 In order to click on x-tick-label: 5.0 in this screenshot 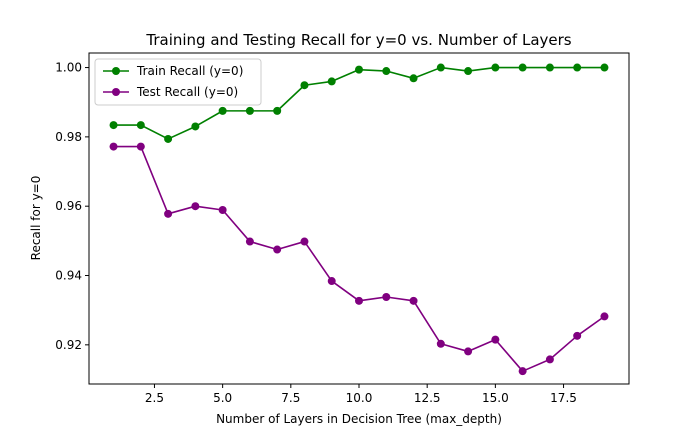, I will do `click(222, 398)`.